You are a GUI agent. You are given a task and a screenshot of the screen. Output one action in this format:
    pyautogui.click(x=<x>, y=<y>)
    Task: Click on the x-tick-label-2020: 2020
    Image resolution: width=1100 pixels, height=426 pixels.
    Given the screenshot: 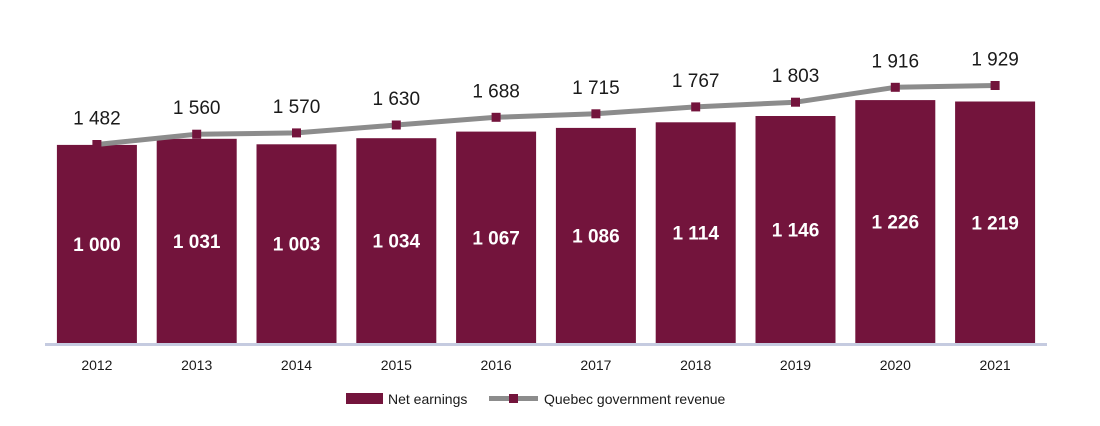 What is the action you would take?
    pyautogui.click(x=895, y=365)
    